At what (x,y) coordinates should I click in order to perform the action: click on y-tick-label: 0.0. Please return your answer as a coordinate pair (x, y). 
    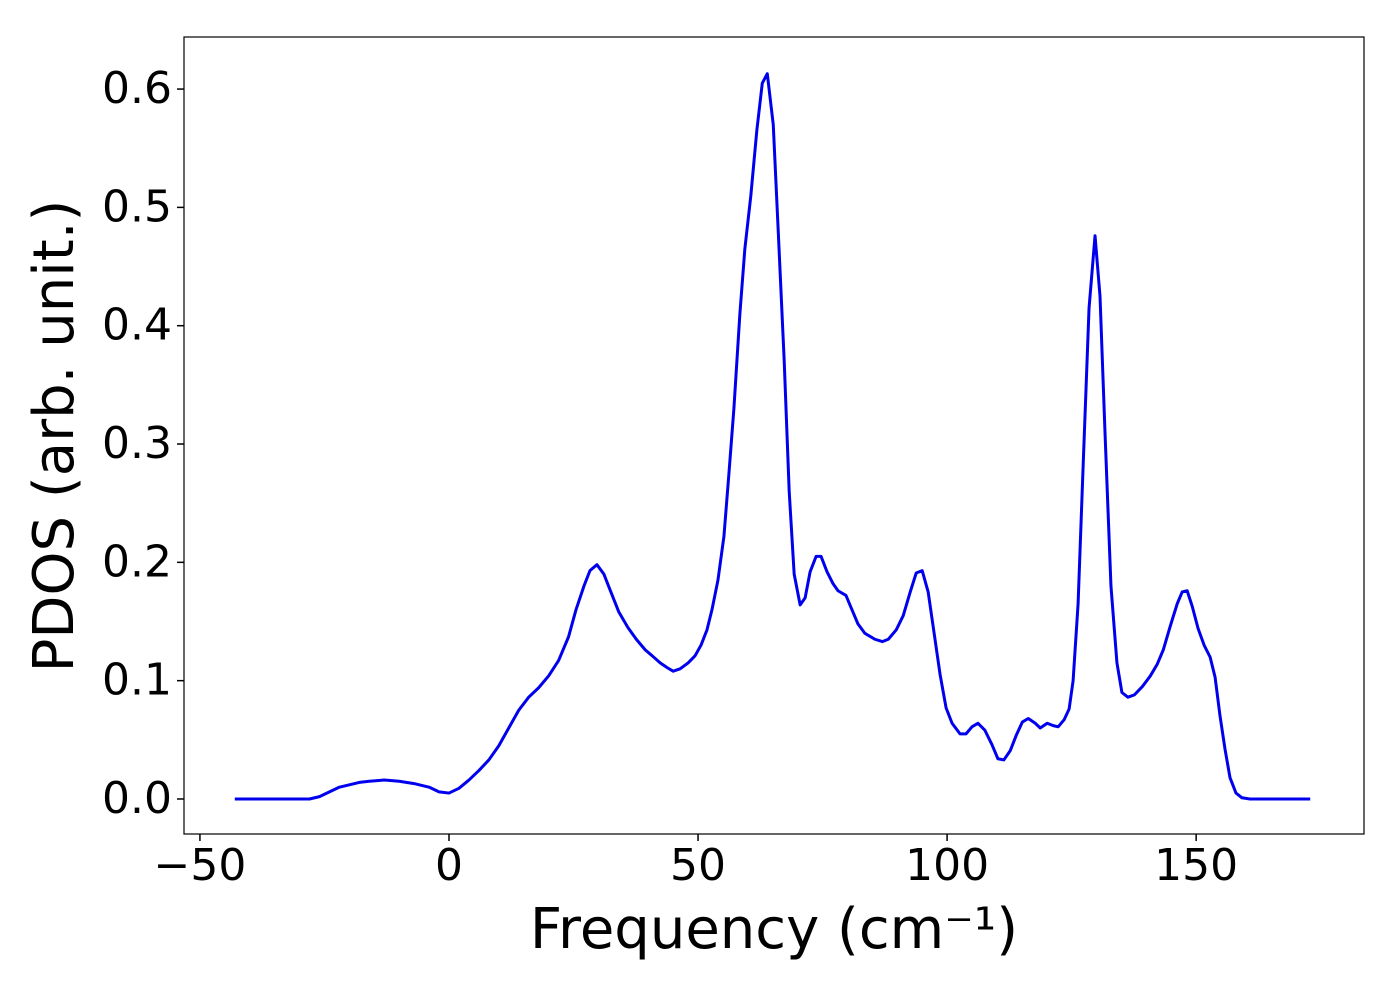
    Looking at the image, I should click on (137, 798).